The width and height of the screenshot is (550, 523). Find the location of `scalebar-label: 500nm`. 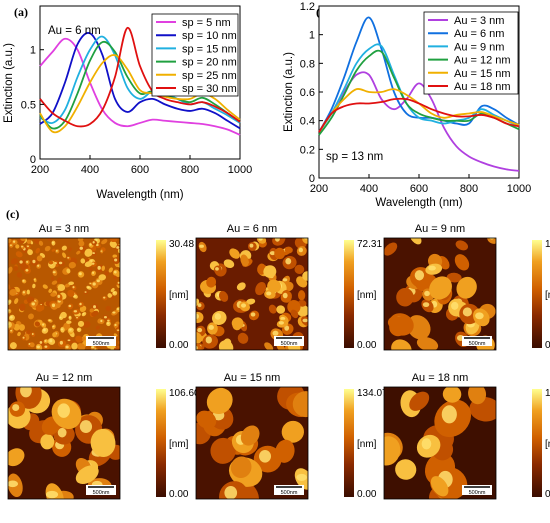

scalebar-label: 500nm is located at coordinates (477, 493).